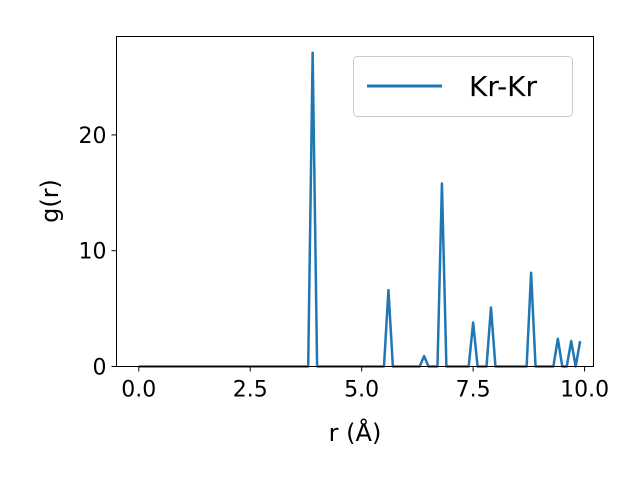 The image size is (640, 480). I want to click on x-tick-label: 10.0, so click(584, 390).